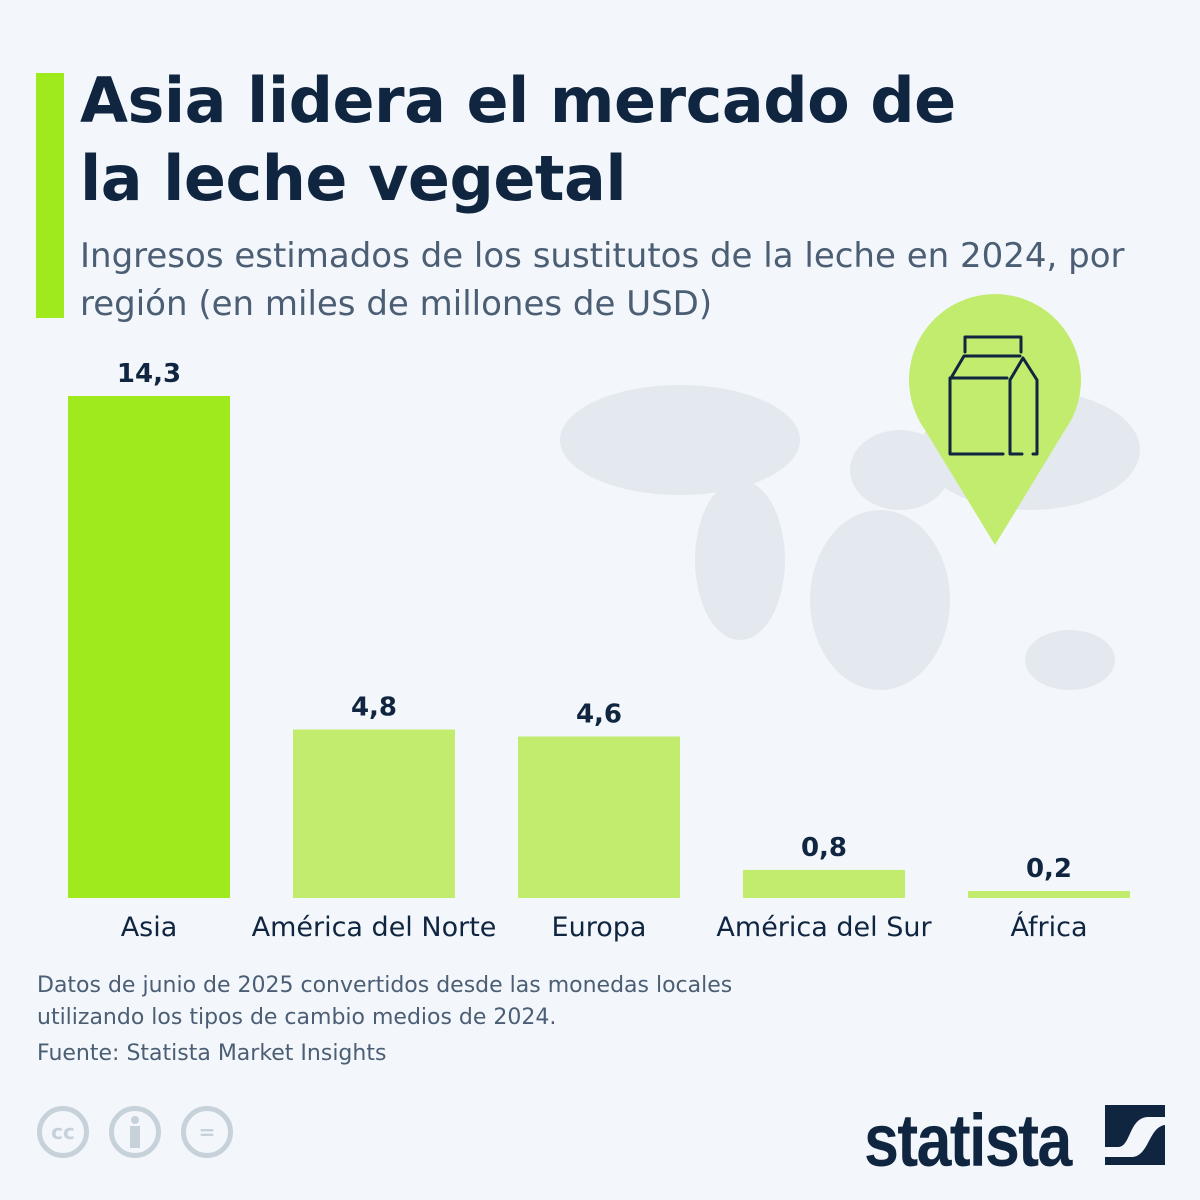 This screenshot has width=1200, height=1200. I want to click on nd-icon: =, so click(207, 1132).